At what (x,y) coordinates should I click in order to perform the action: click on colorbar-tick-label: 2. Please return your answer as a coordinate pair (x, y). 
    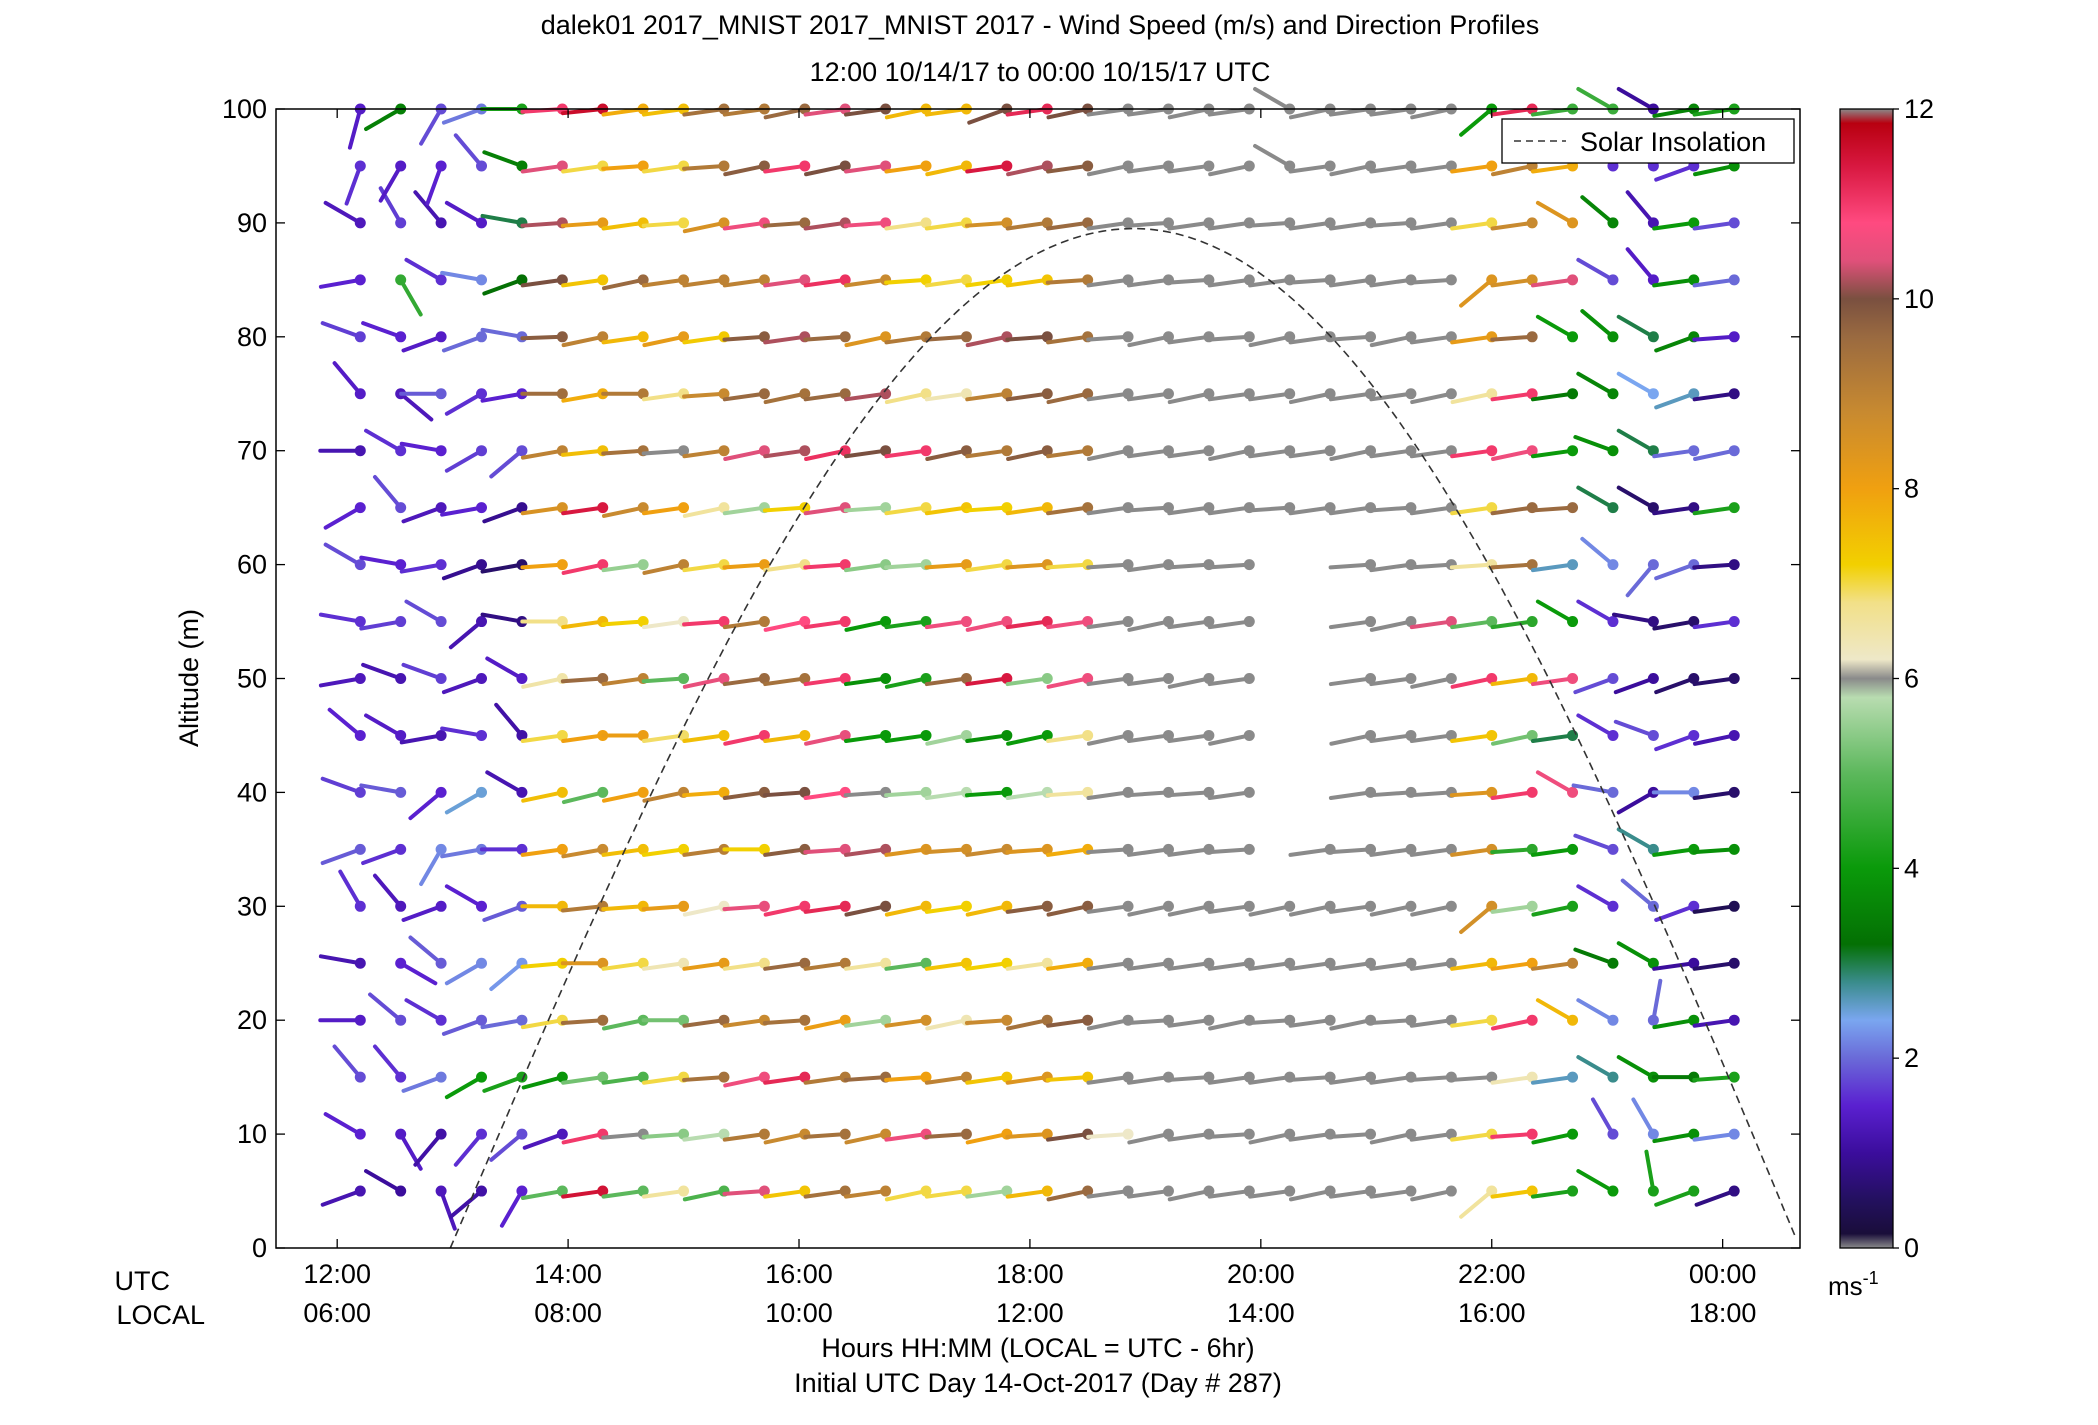
    Looking at the image, I should click on (1911, 1058).